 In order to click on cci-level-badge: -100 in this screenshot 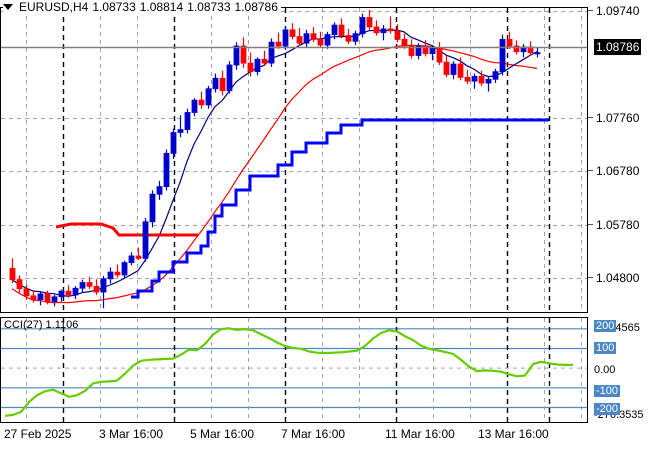, I will do `click(607, 391)`.